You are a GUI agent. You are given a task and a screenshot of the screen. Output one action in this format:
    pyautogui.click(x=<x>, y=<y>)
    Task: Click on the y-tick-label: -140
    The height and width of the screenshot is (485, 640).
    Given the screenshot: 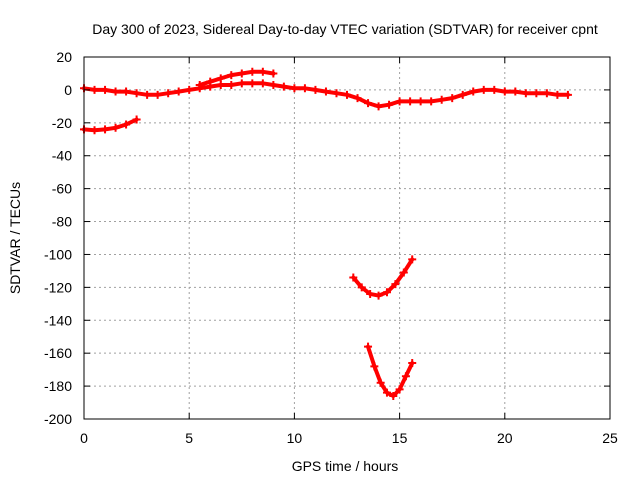 What is the action you would take?
    pyautogui.click(x=58, y=320)
    